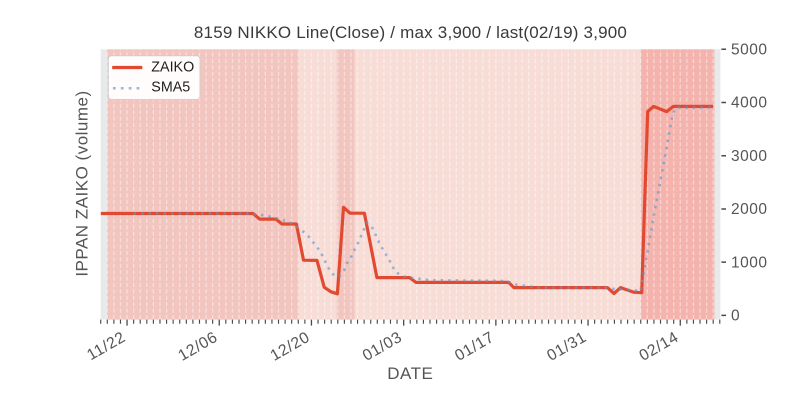  Describe the element at coordinates (410, 373) in the screenshot. I see `svg-text: DATE` at that location.